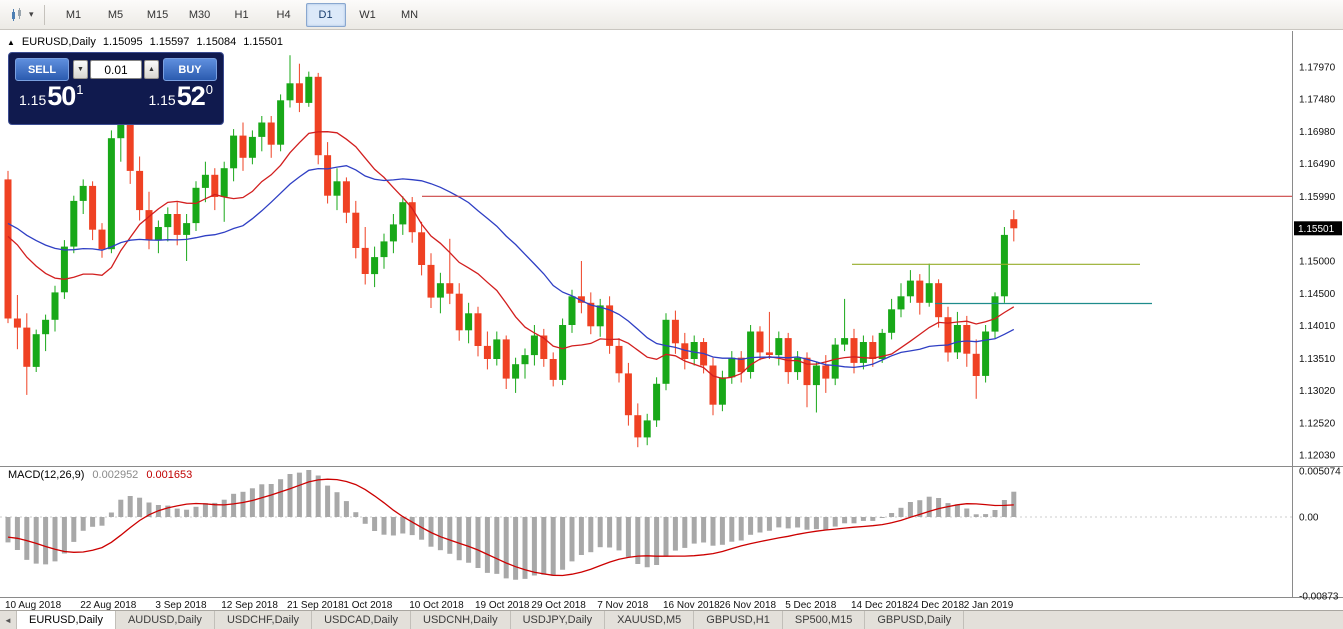  I want to click on chart-tab-AUDUSD-Daily: AUDUSD,Daily, so click(165, 620).